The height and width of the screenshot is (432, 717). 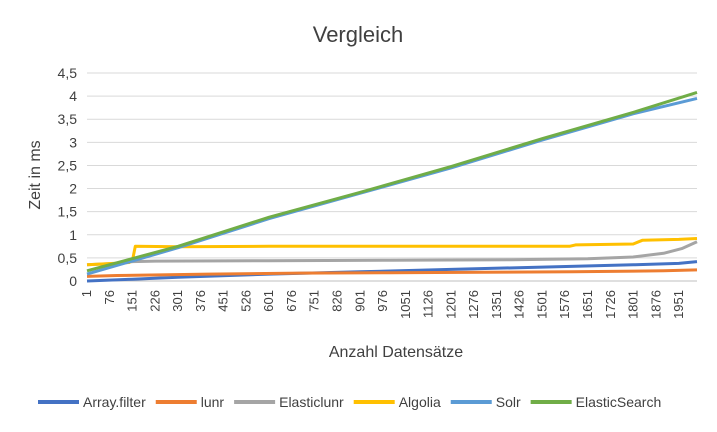 What do you see at coordinates (68, 165) in the screenshot?
I see `y-tick-label: 2,5` at bounding box center [68, 165].